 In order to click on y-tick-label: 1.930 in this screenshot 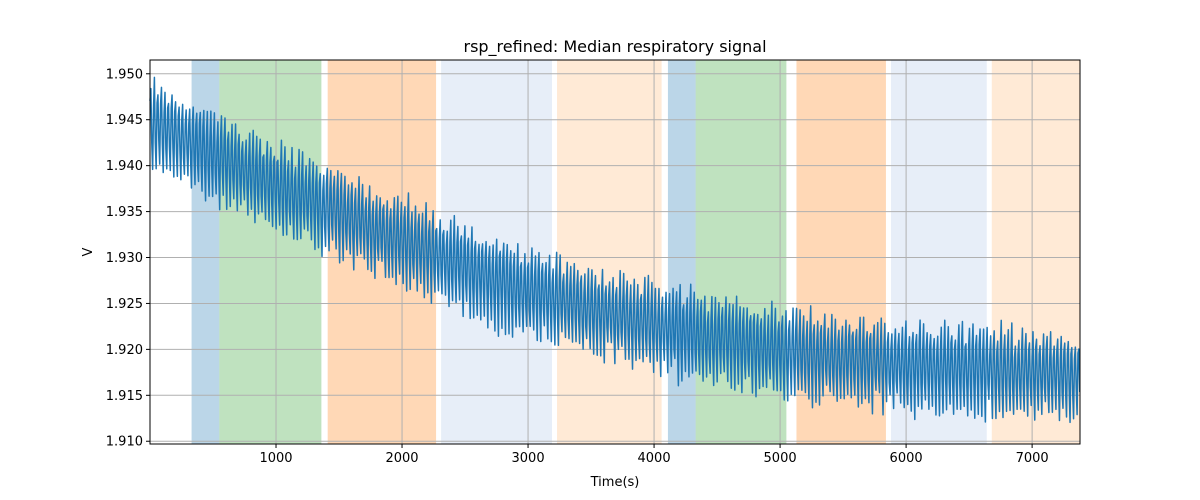, I will do `click(124, 258)`.